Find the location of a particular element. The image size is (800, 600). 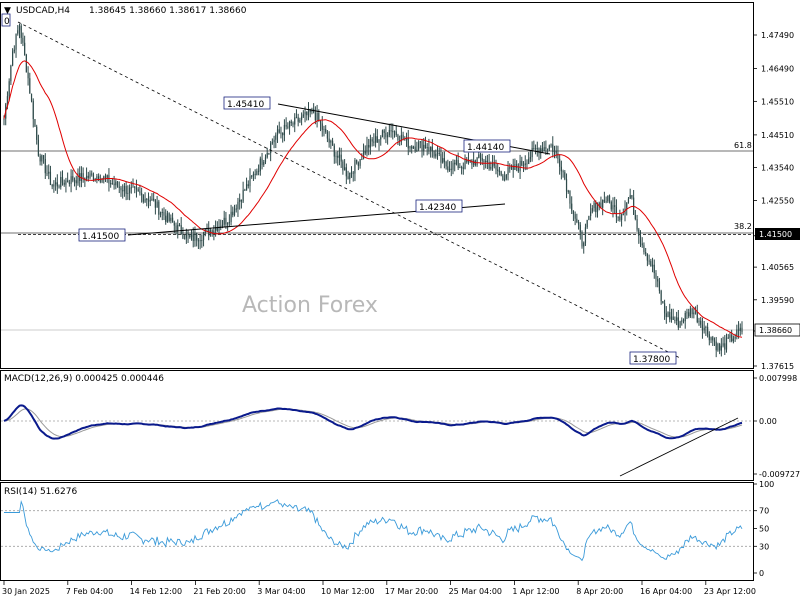

x-tick-label: 8 Apr 20:00 is located at coordinates (599, 591).